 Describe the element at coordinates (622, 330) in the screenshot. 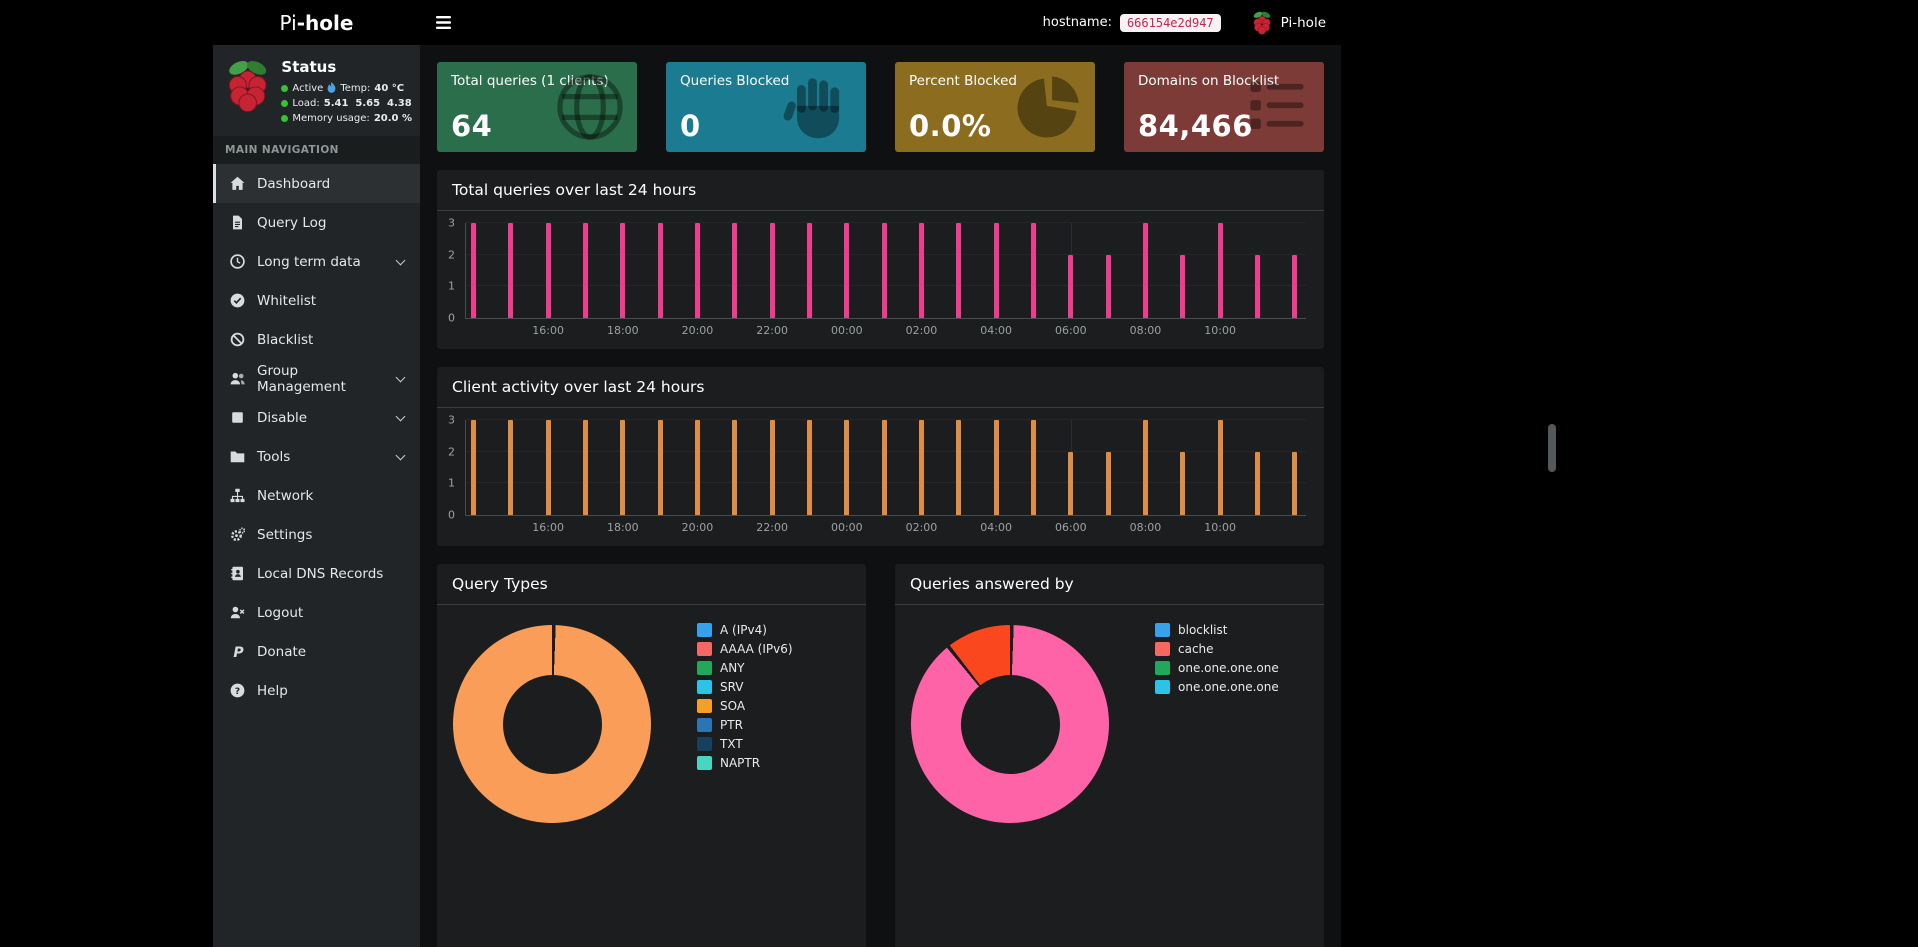

I see `x-axis-label: 18:00` at that location.